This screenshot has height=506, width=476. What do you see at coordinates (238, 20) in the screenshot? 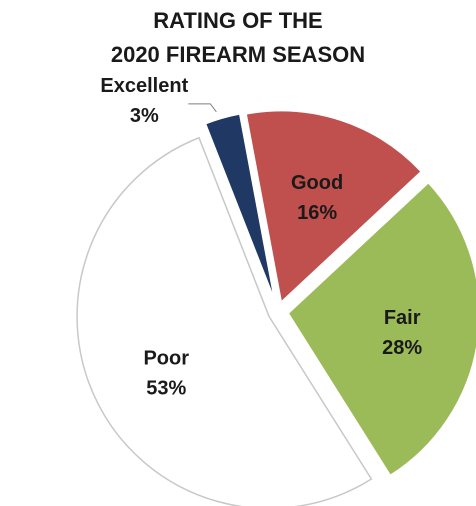
I see `chart-title-line-1: RATING OF THE` at bounding box center [238, 20].